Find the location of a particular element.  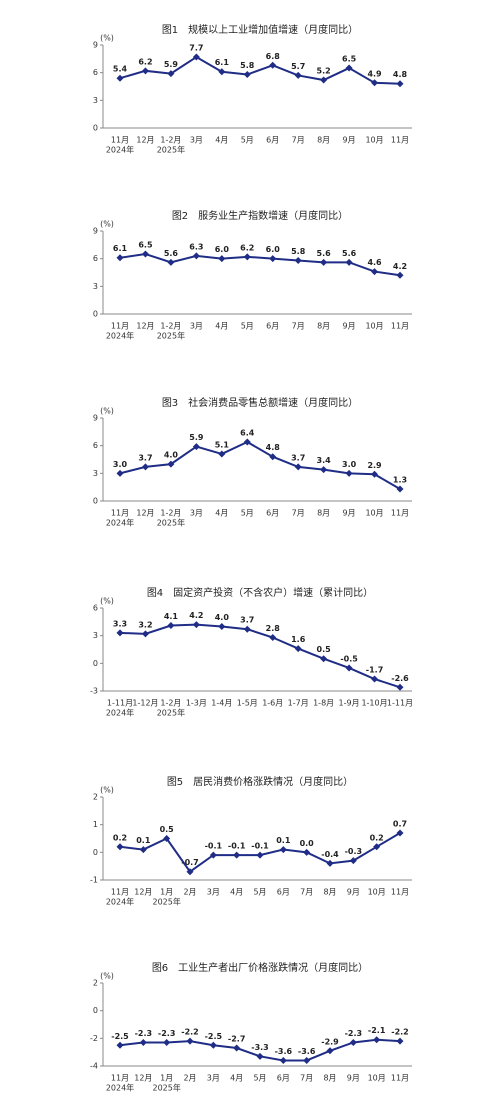

data-label: -0.7 is located at coordinates (190, 862).